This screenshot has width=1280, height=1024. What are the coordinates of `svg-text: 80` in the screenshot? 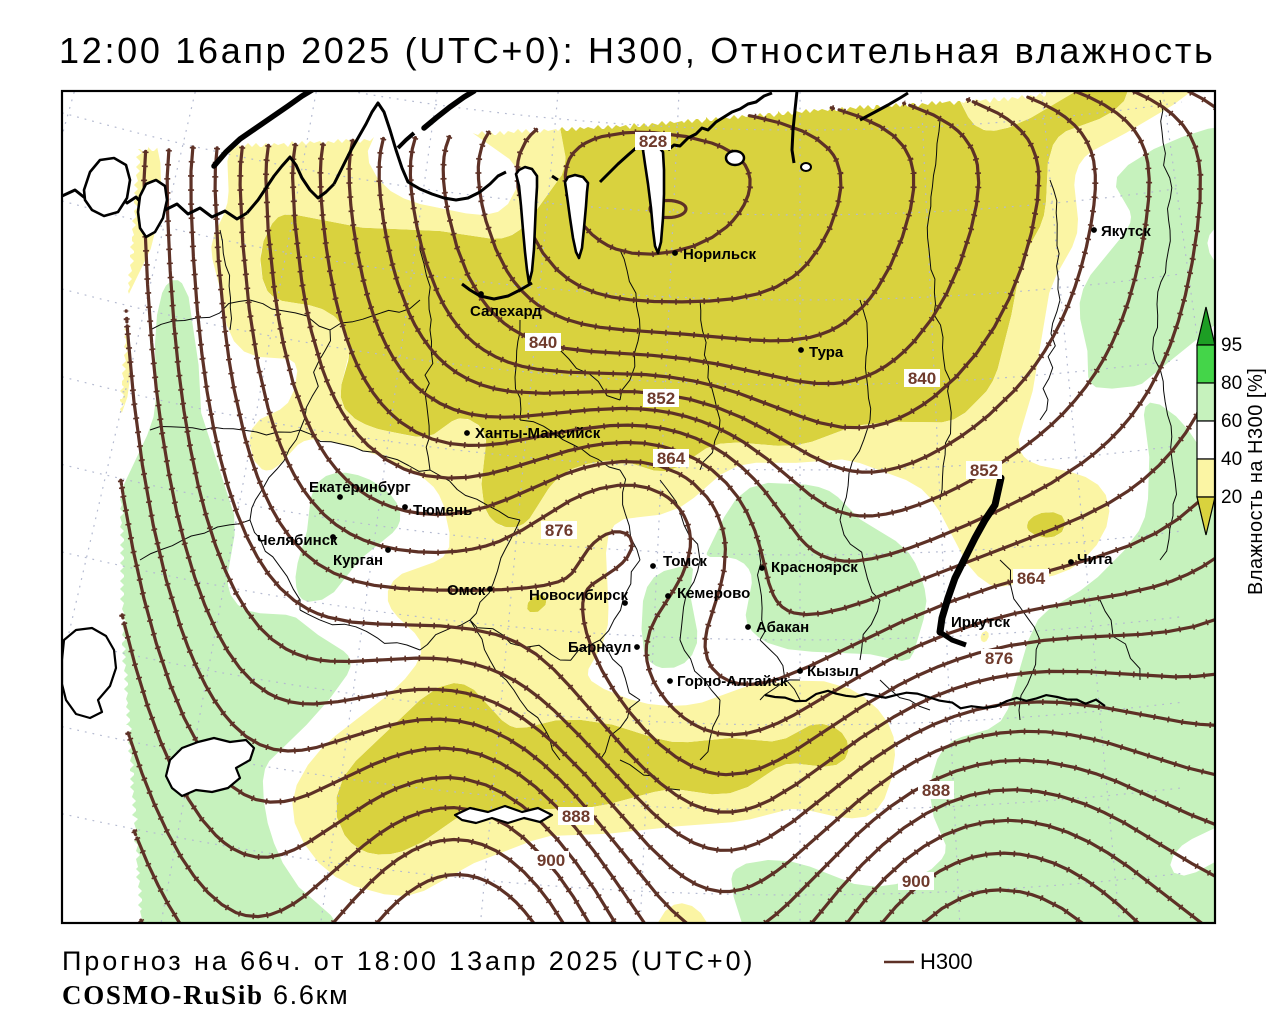 It's located at (1231, 383).